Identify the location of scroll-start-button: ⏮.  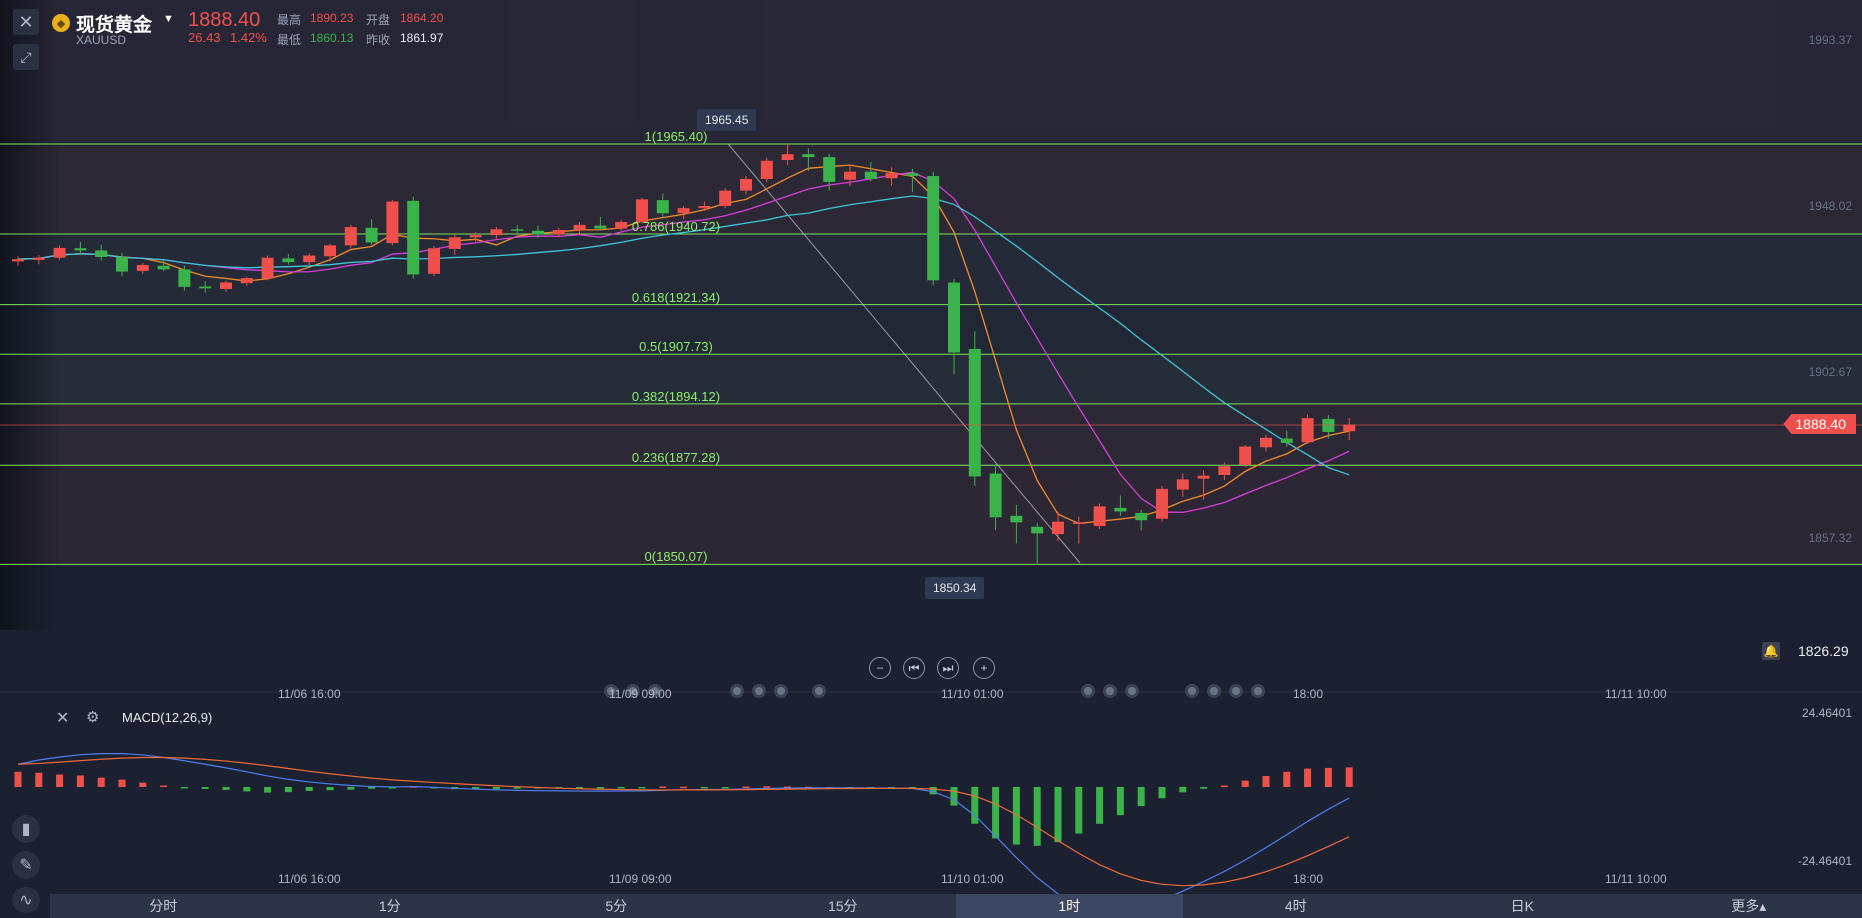
(914, 668).